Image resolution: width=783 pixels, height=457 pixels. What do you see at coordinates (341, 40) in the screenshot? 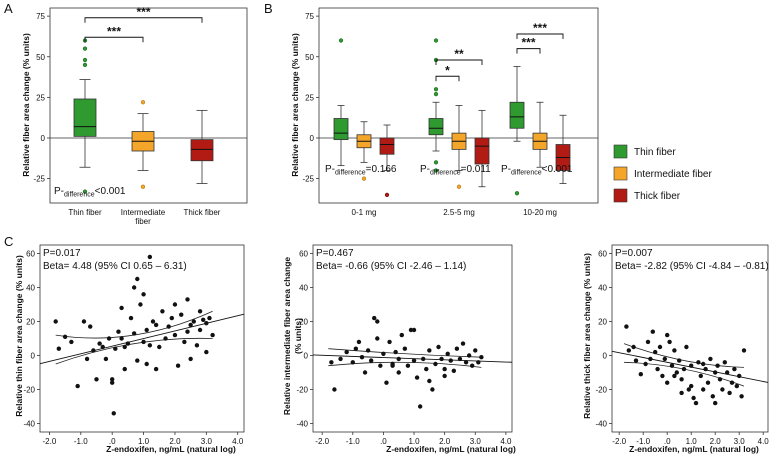
I see `panel-b-cat0-thin-outlier` at bounding box center [341, 40].